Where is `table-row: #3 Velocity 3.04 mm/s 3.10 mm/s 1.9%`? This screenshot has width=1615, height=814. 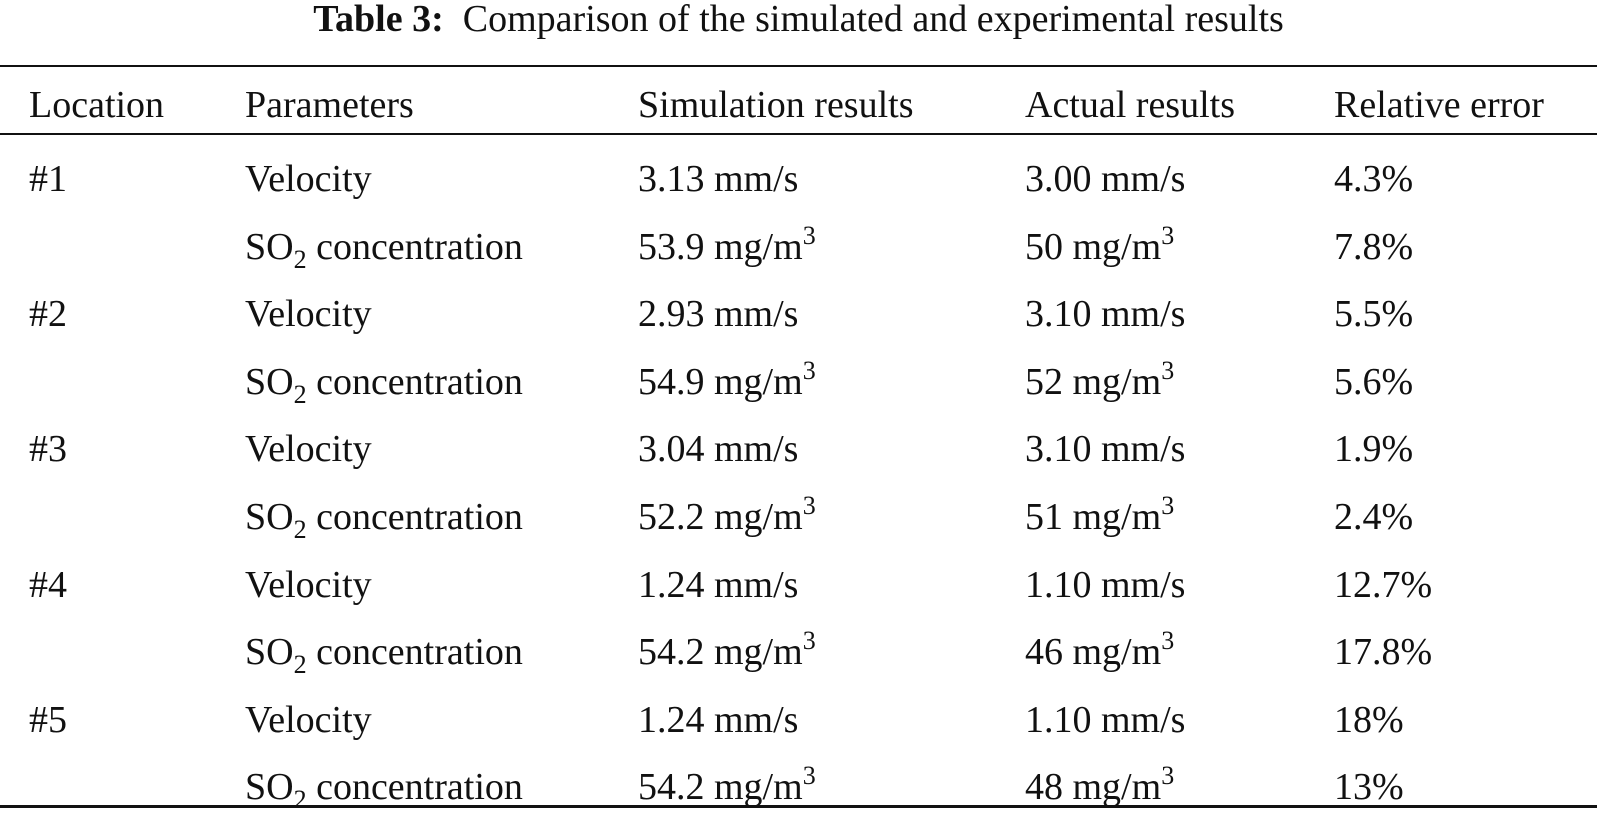
table-row: #3 Velocity 3.04 mm/s 3.10 mm/s 1.9% is located at coordinates (798, 449).